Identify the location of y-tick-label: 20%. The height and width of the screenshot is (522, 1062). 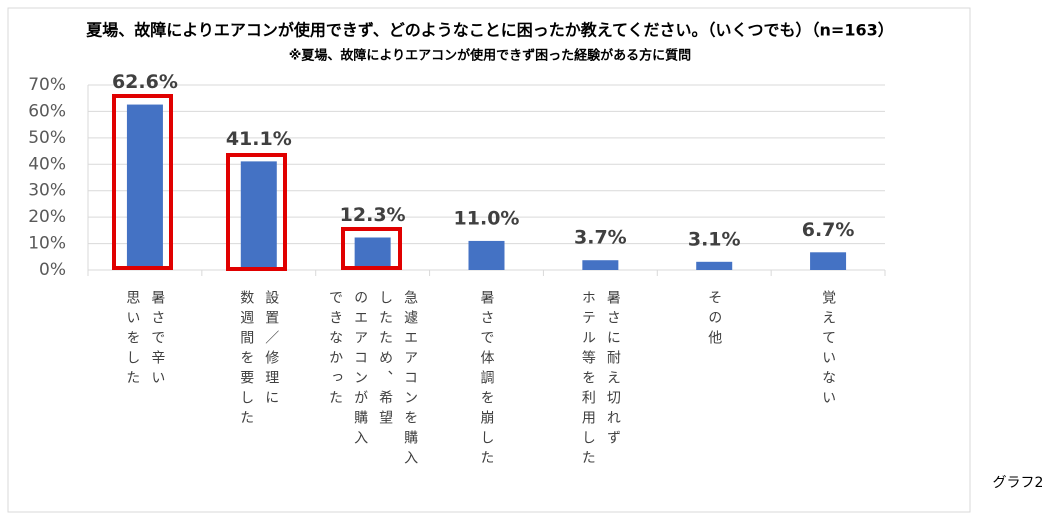
(47, 217).